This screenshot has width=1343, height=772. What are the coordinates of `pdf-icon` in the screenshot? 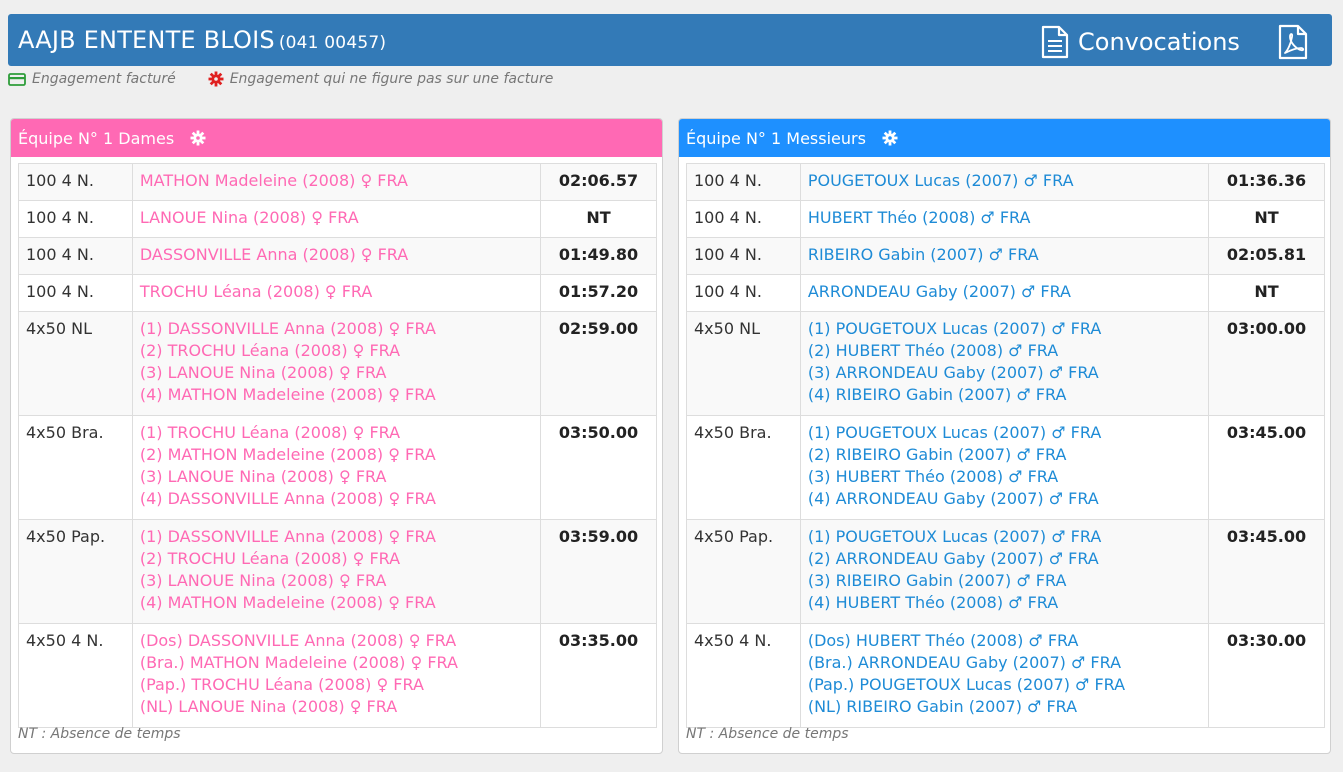 It's located at (1293, 42).